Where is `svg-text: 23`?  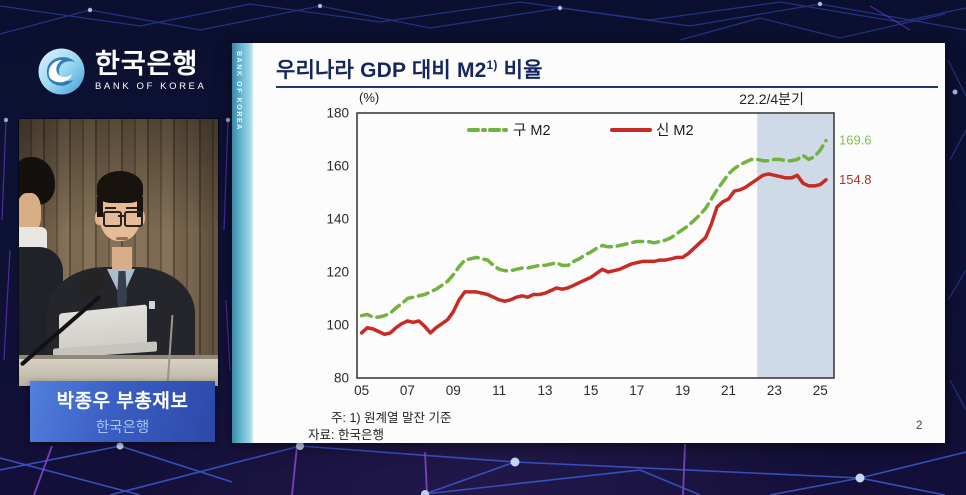 svg-text: 23 is located at coordinates (774, 390).